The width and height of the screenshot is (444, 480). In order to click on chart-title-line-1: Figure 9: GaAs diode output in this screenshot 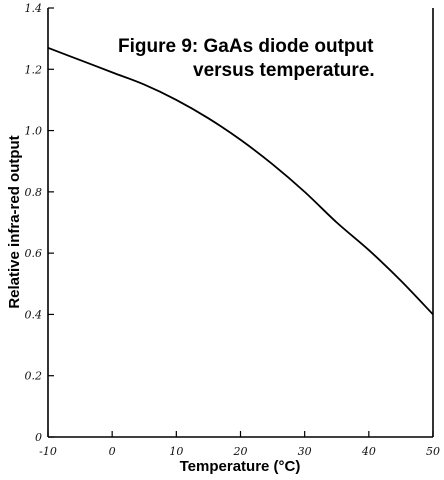, I will do `click(246, 46)`.